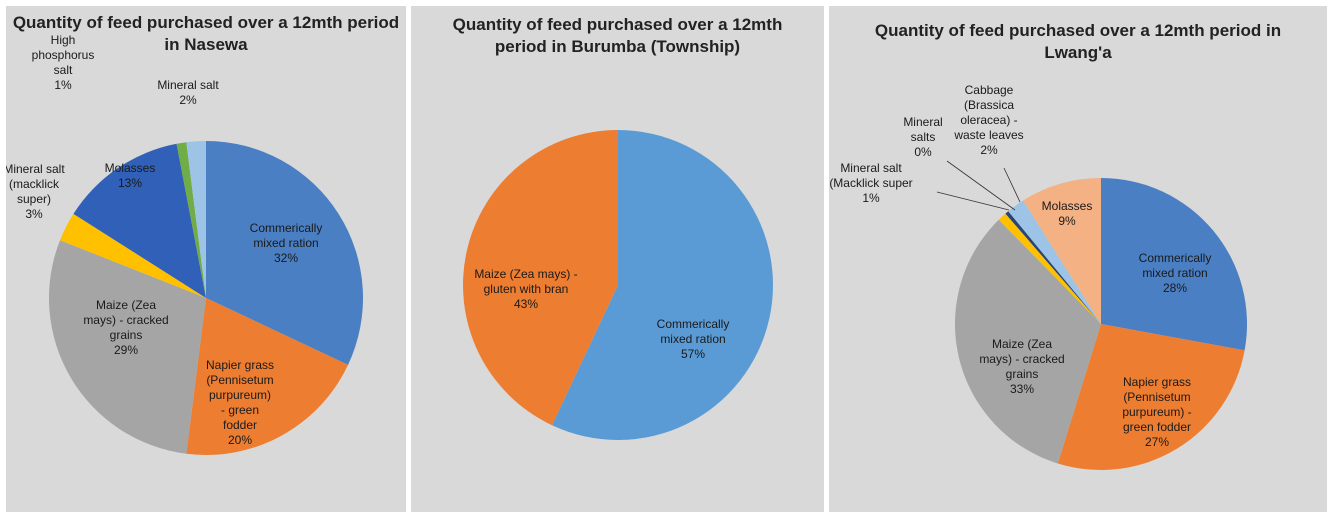  Describe the element at coordinates (130, 175) in the screenshot. I see `slice-label: Molasses 13%` at that location.